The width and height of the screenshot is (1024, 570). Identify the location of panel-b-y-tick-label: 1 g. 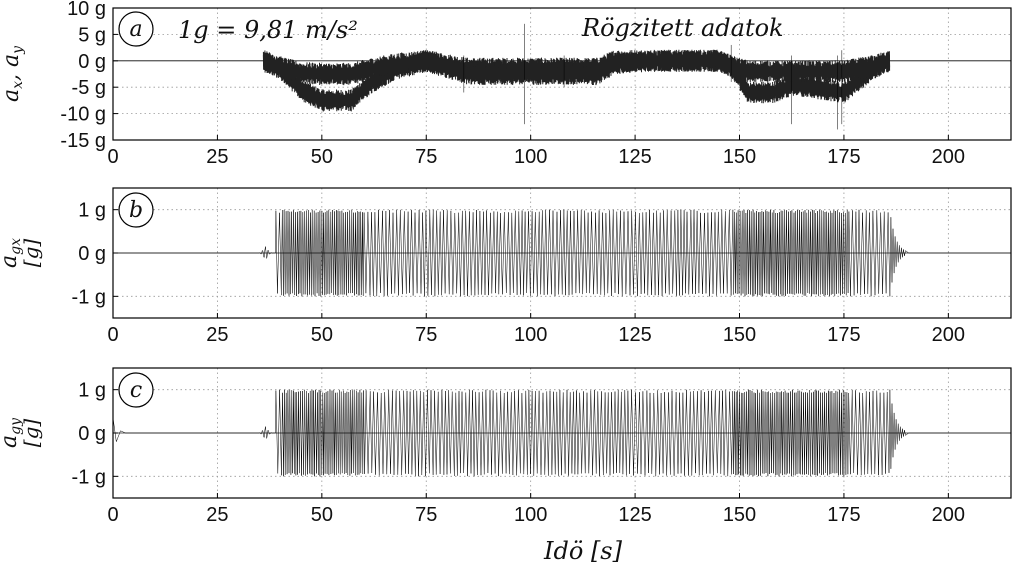
(92, 211).